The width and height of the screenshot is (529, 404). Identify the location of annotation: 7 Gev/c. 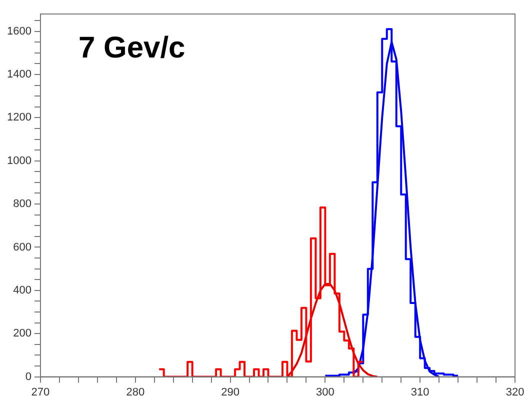
(132, 47).